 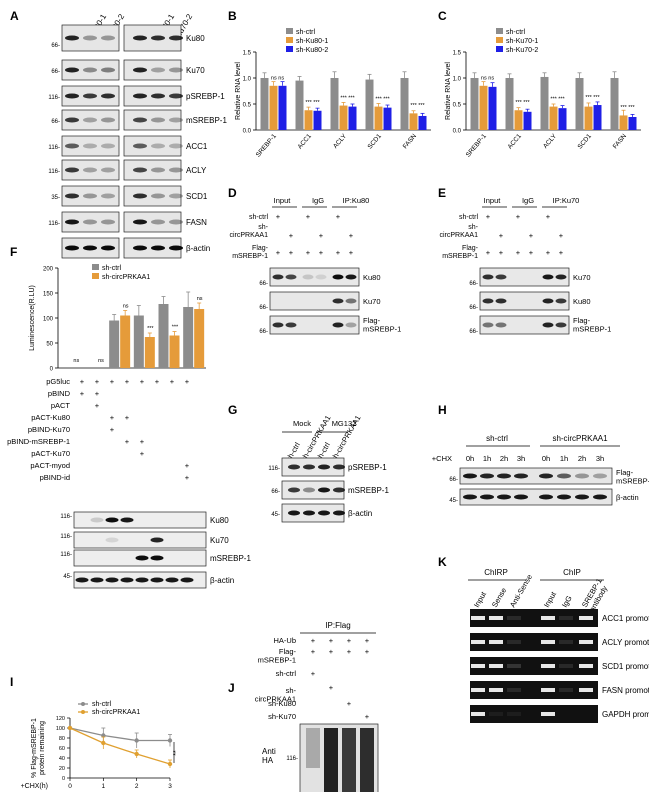 I want to click on condition-label: pACT-myod, so click(x=50, y=465).